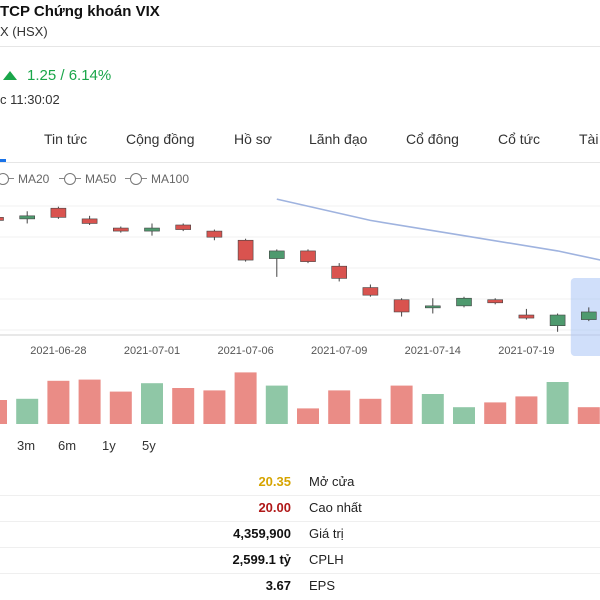 The image size is (600, 600). Describe the element at coordinates (300, 483) in the screenshot. I see `stat-row-open: 20.35 Mở cửa` at that location.